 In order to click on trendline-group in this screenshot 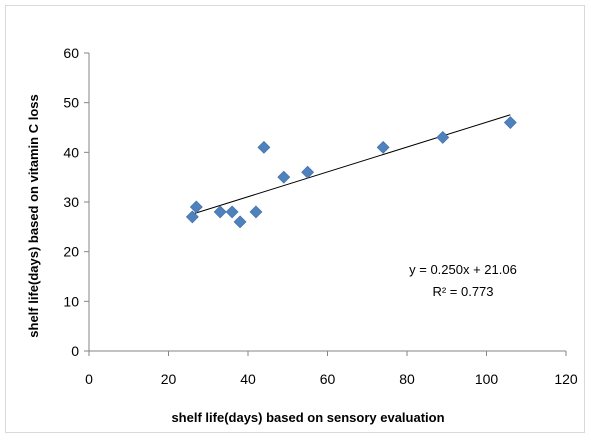, I will do `click(351, 164)`.